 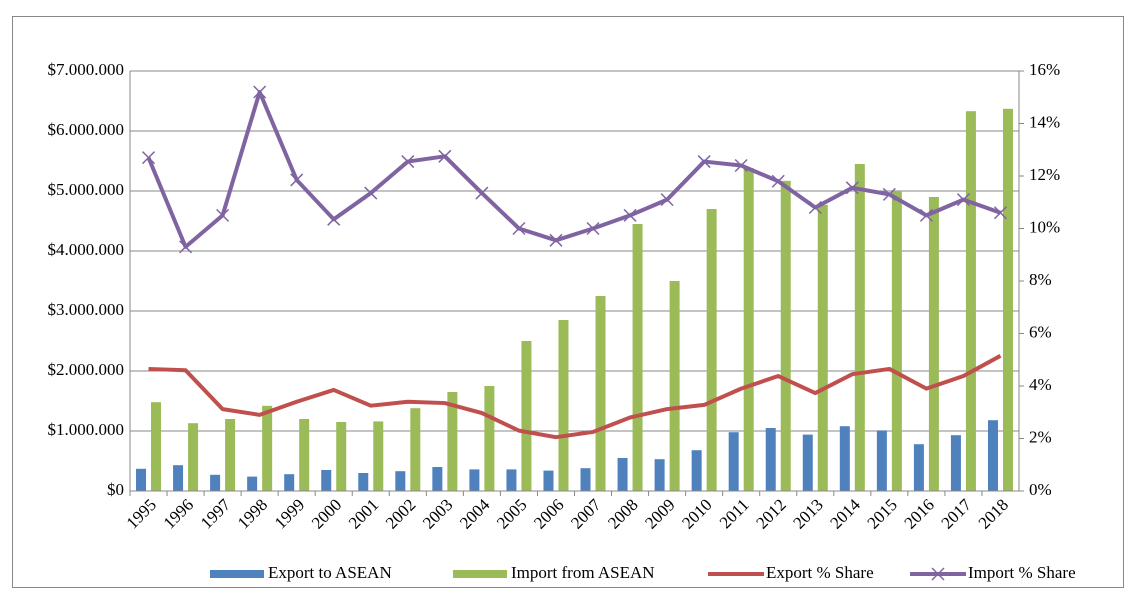 I want to click on y2-tick-label: 8%, so click(x=1040, y=279).